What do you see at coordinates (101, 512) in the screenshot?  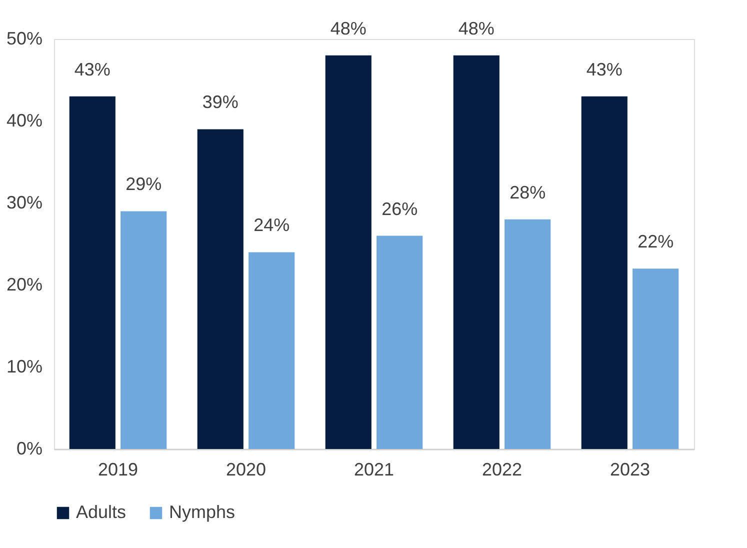 I see `legend-label: Adults` at bounding box center [101, 512].